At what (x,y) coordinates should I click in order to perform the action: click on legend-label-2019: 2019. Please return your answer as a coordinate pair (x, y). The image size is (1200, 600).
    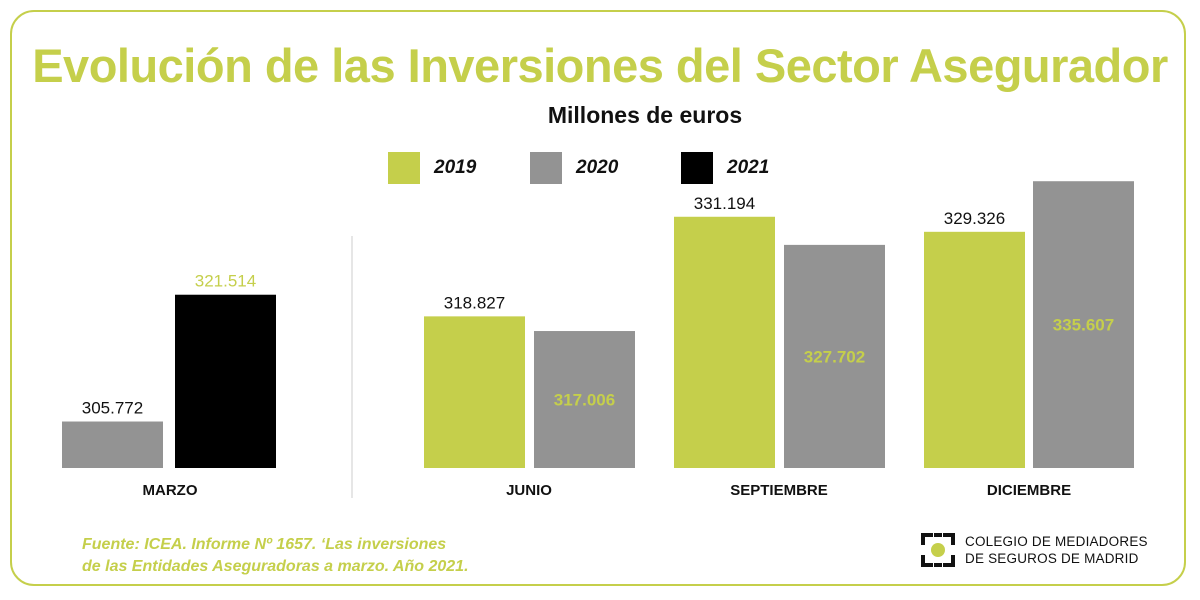
    Looking at the image, I should click on (455, 167).